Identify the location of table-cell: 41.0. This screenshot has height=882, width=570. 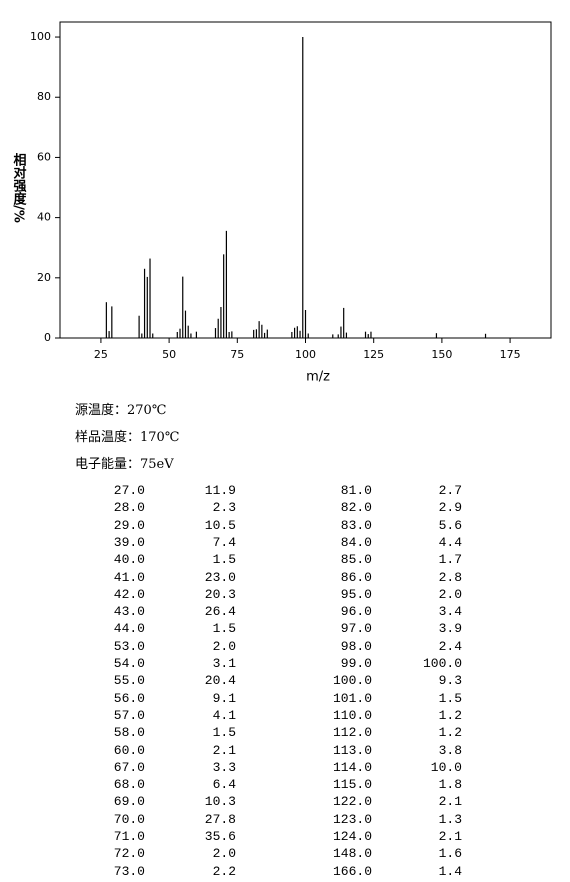
(129, 577).